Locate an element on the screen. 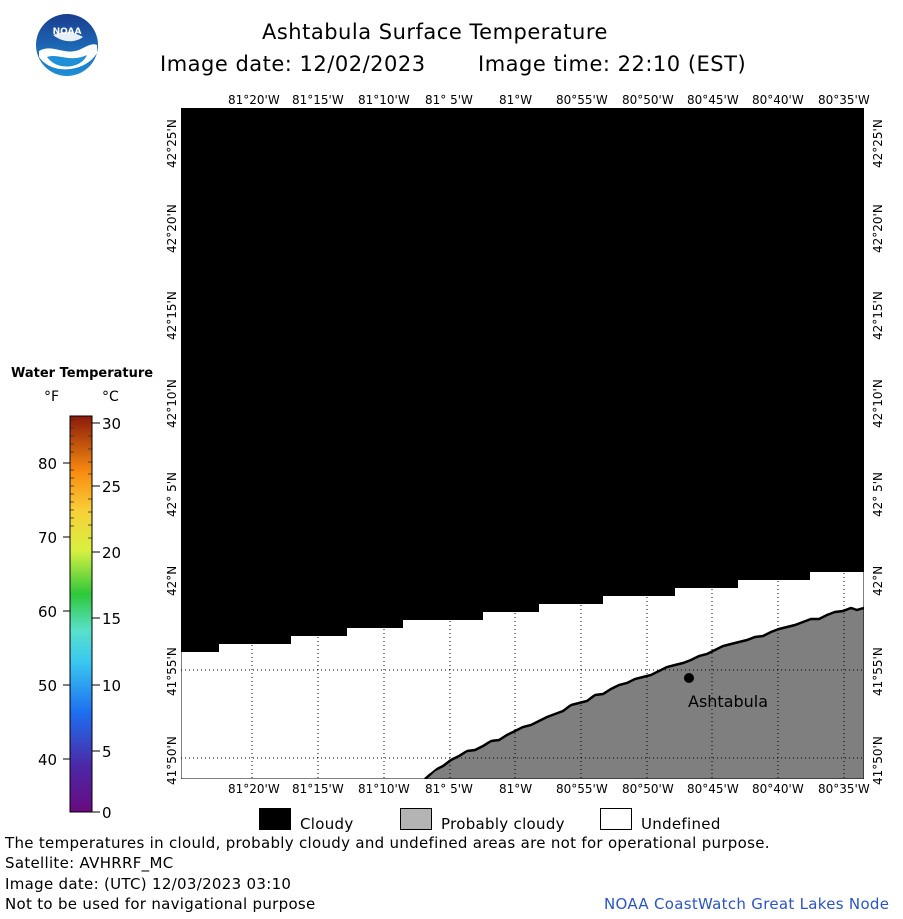 The width and height of the screenshot is (903, 919). ashtabula-marker is located at coordinates (689, 678).